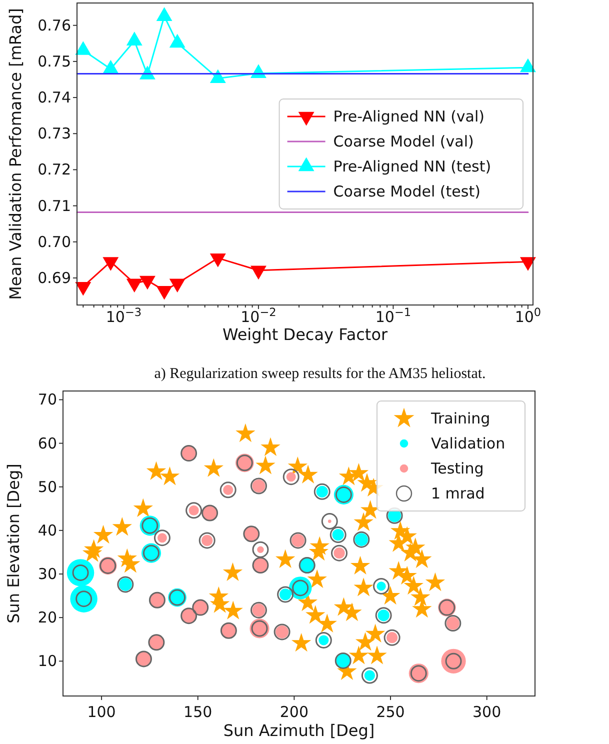 Image resolution: width=609 pixels, height=744 pixels. Describe the element at coordinates (54, 169) in the screenshot. I see `y-tick-label: 0.72` at that location.